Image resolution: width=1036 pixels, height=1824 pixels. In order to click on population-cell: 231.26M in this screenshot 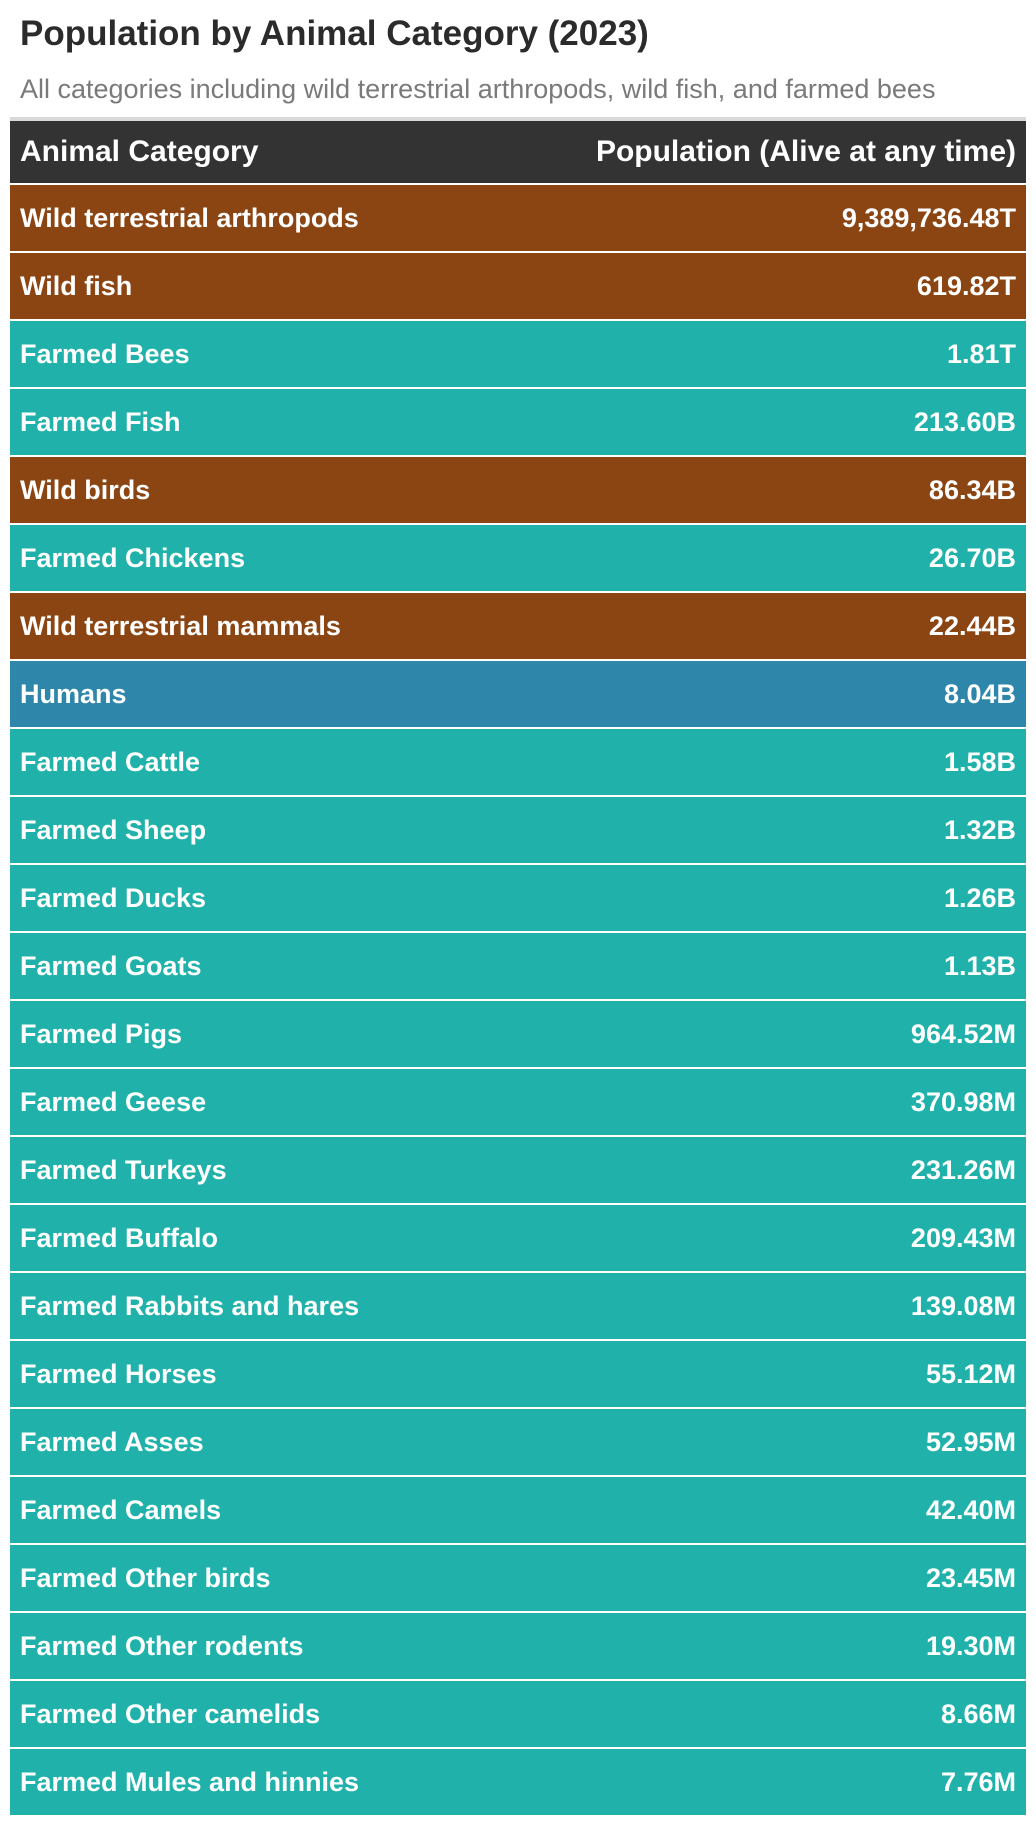, I will do `click(797, 1169)`.